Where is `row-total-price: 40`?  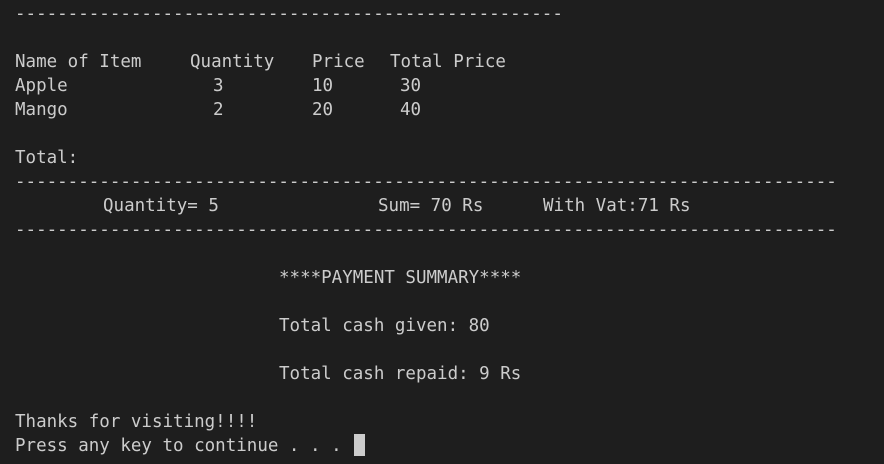 row-total-price: 40 is located at coordinates (411, 110).